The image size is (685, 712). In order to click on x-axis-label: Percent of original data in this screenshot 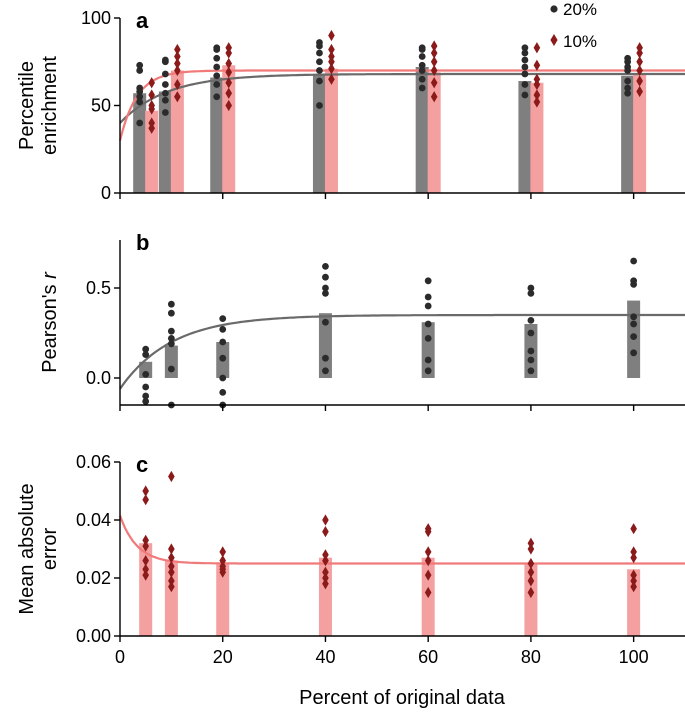, I will do `click(402, 698)`.